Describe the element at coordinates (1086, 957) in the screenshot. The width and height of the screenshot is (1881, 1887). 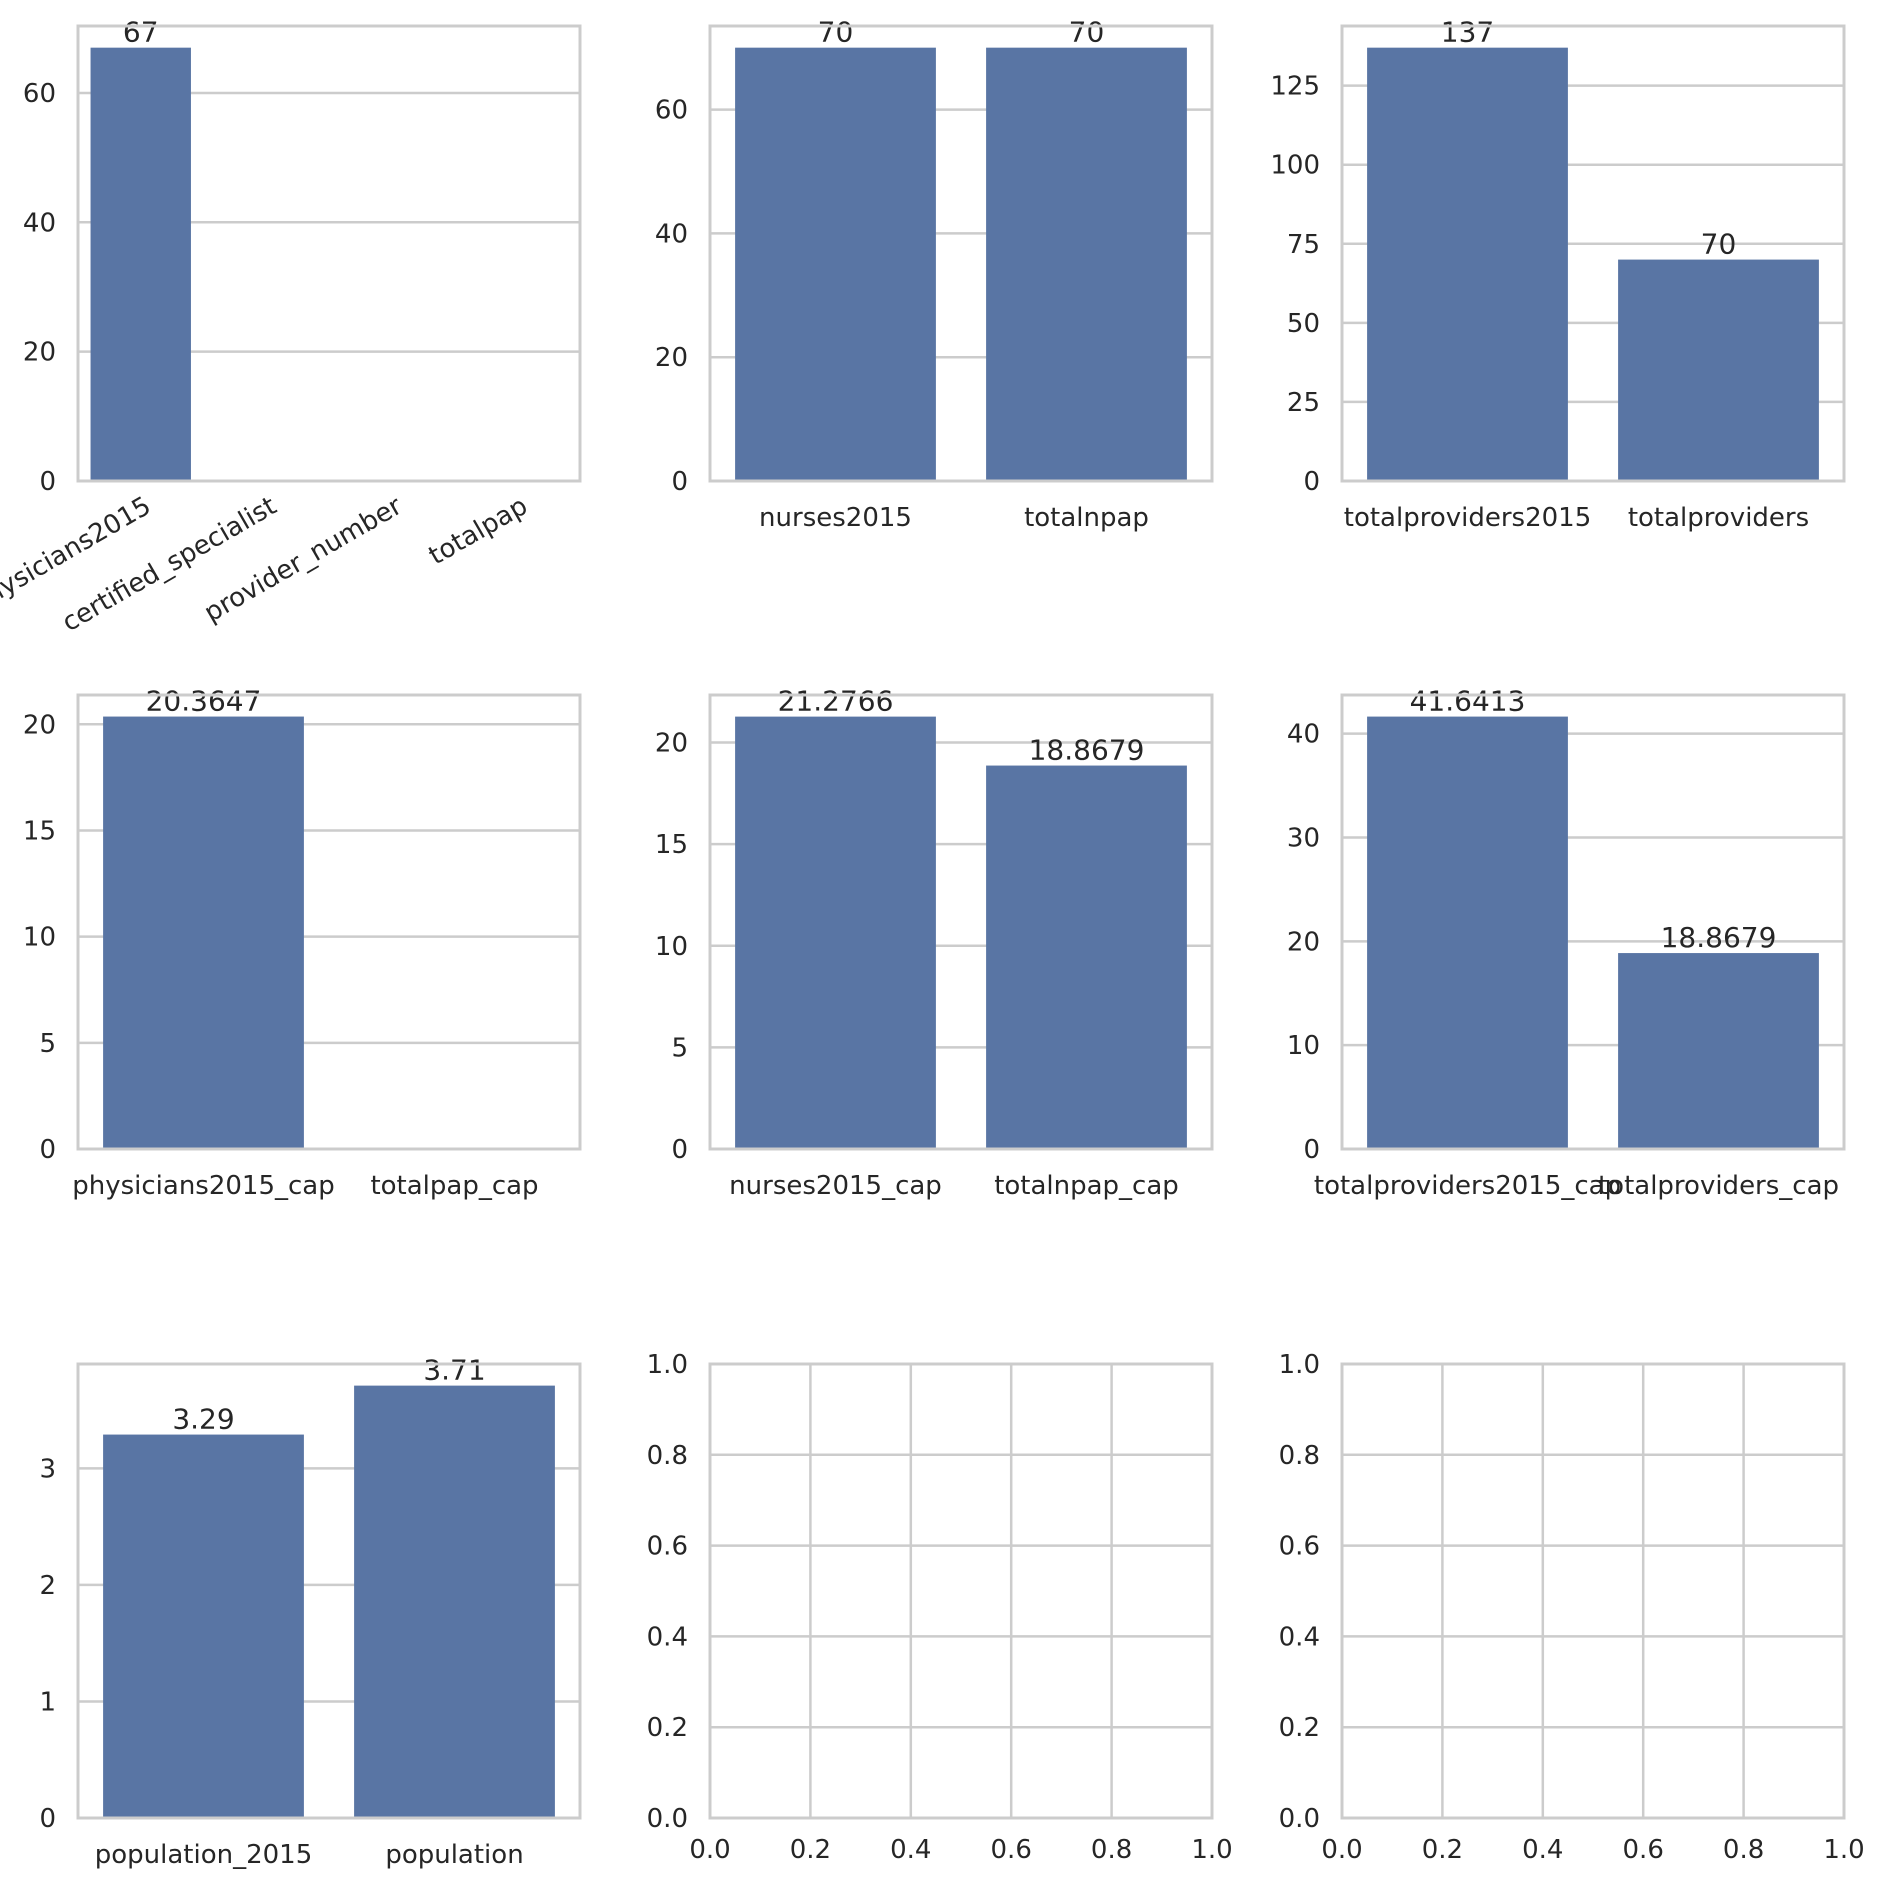
I see `bar-totalnpap_cap` at that location.